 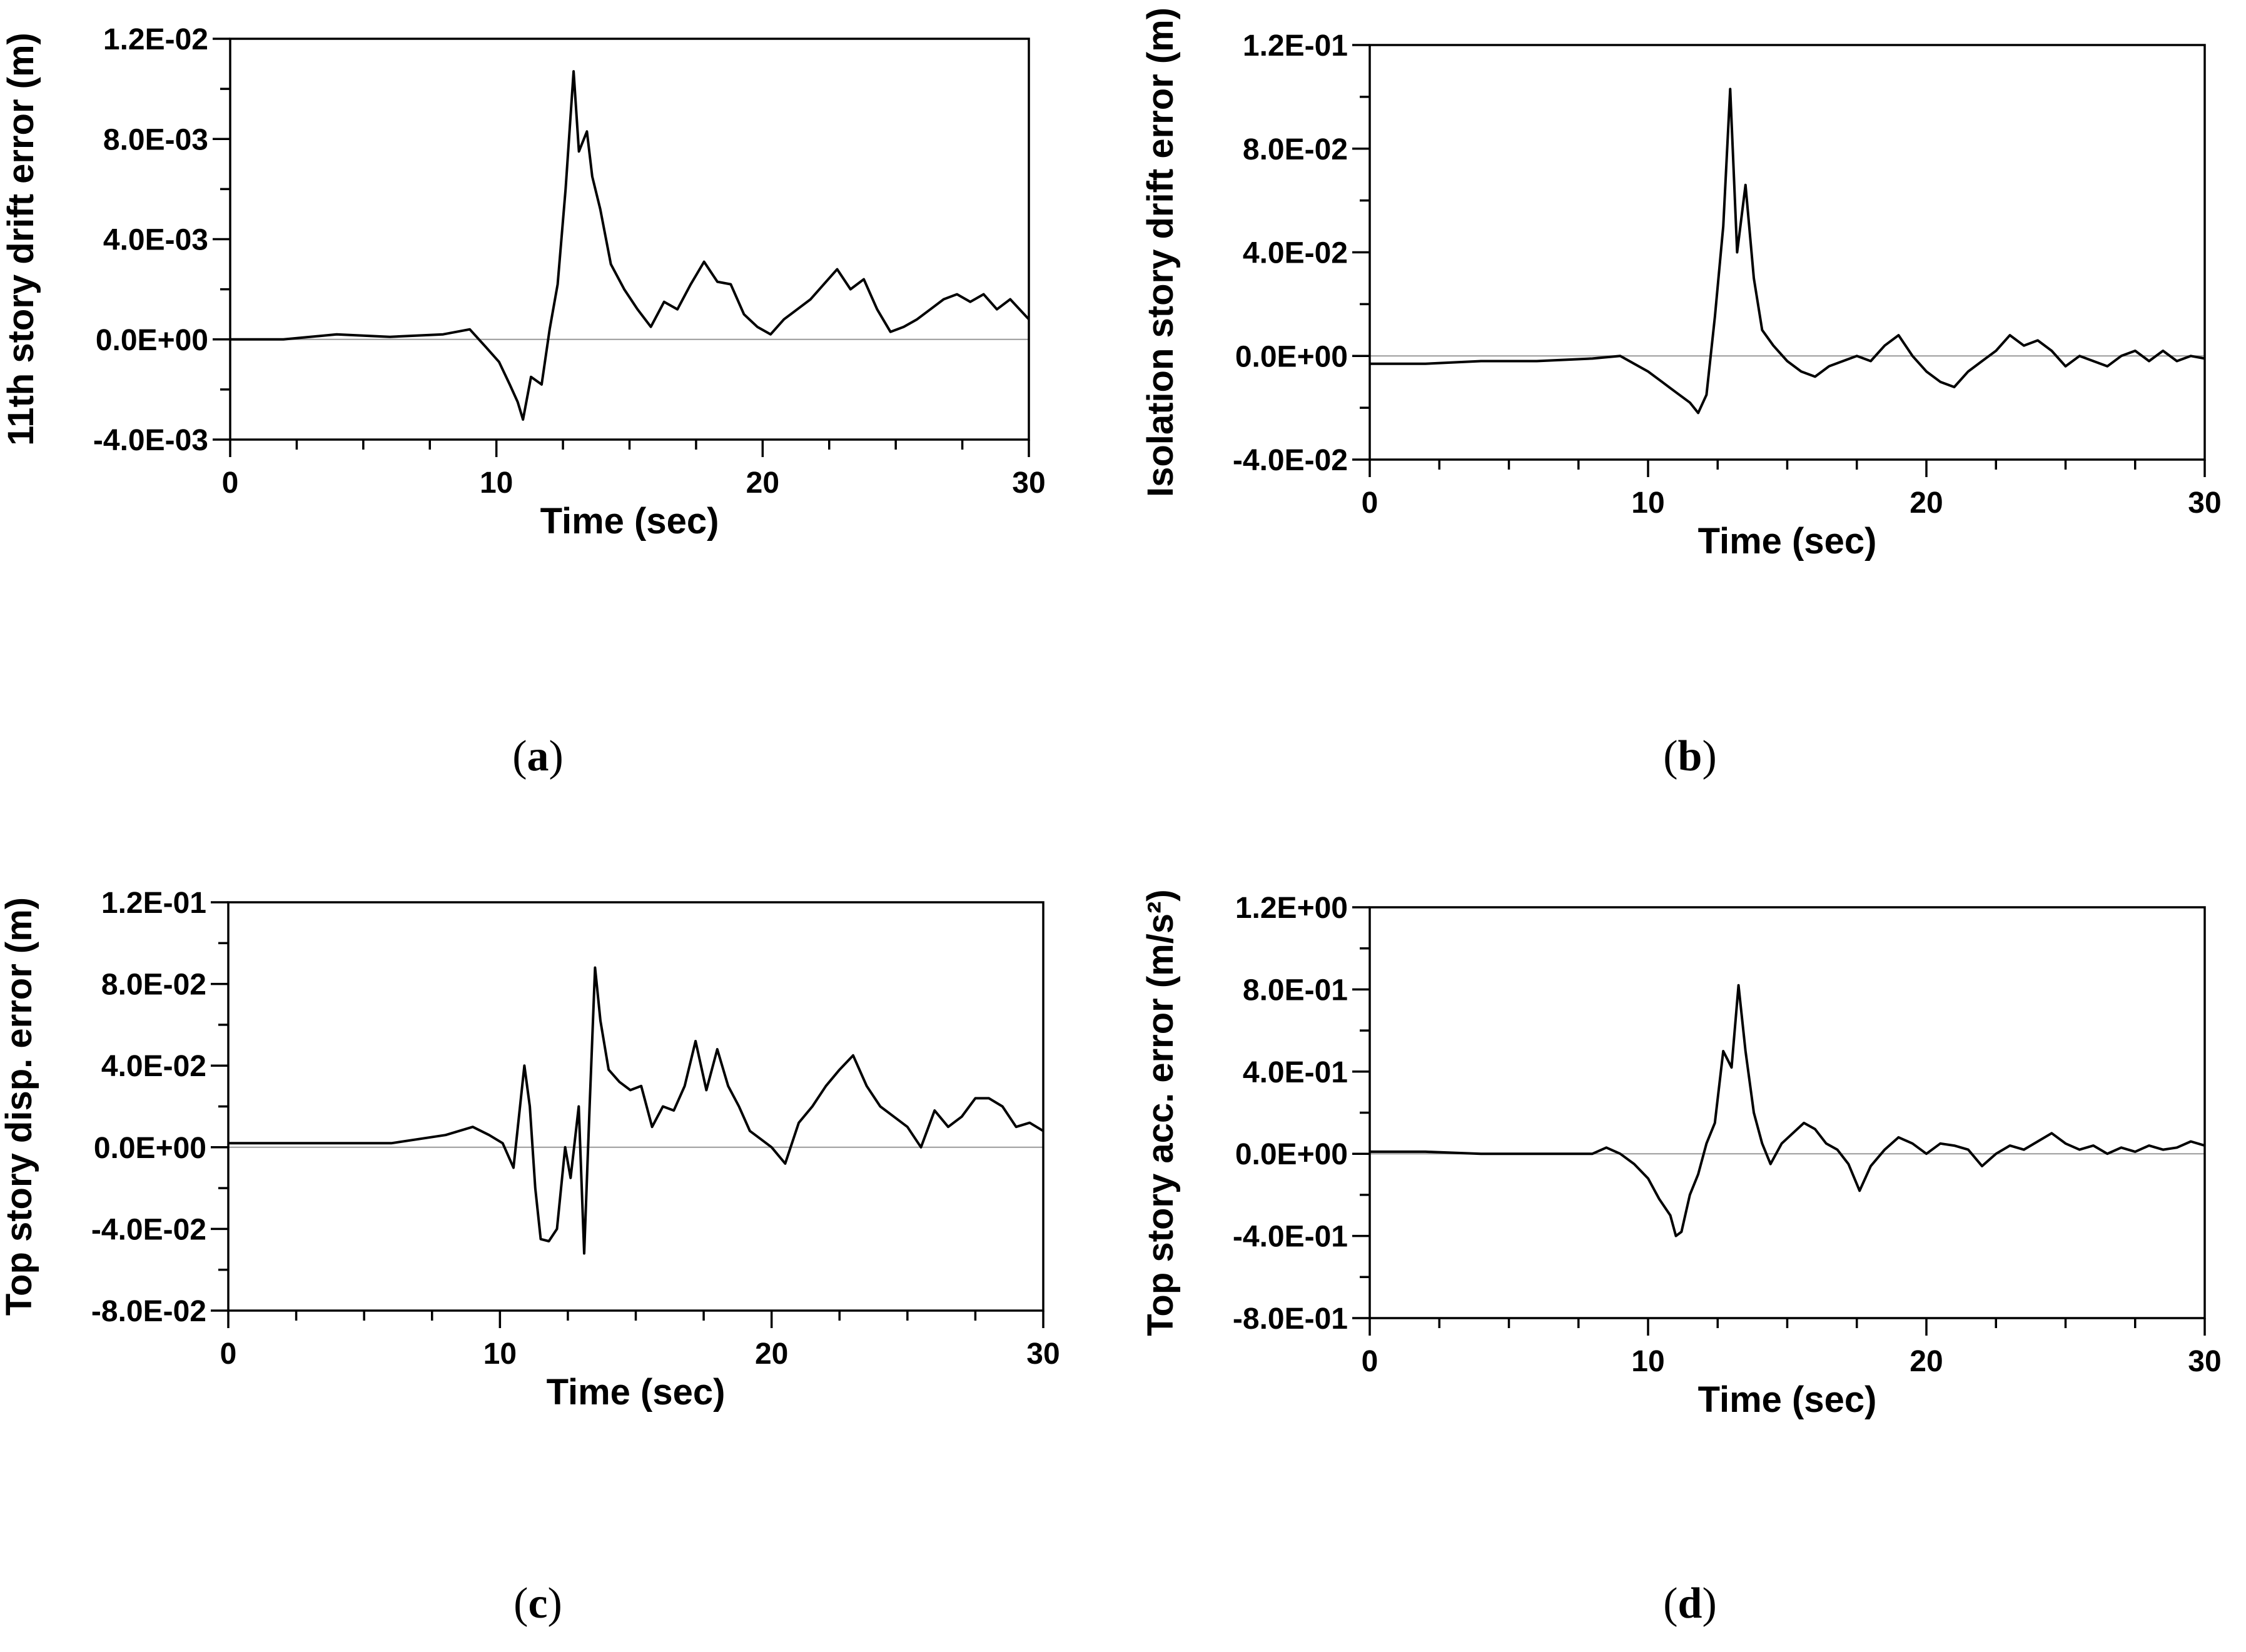 I want to click on panel-a-caption: (a), so click(x=538, y=756).